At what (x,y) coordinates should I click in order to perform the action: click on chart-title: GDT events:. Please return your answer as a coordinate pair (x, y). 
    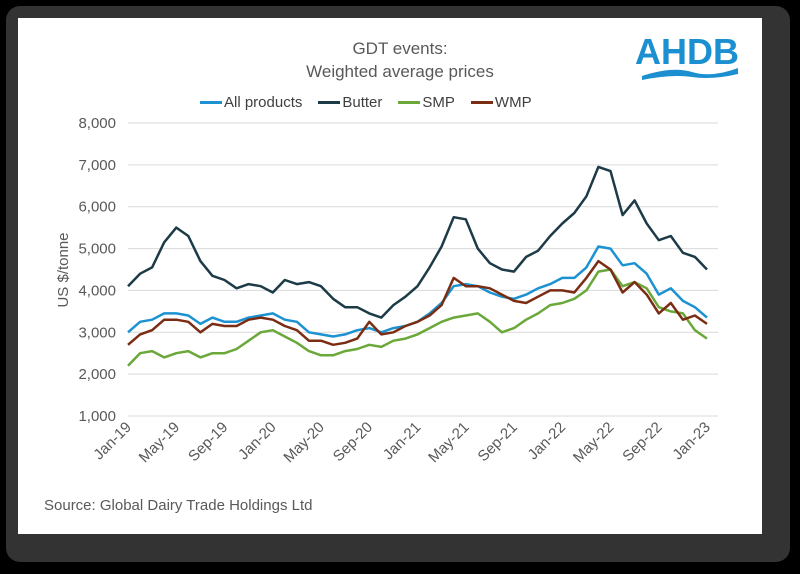
    Looking at the image, I should click on (400, 48).